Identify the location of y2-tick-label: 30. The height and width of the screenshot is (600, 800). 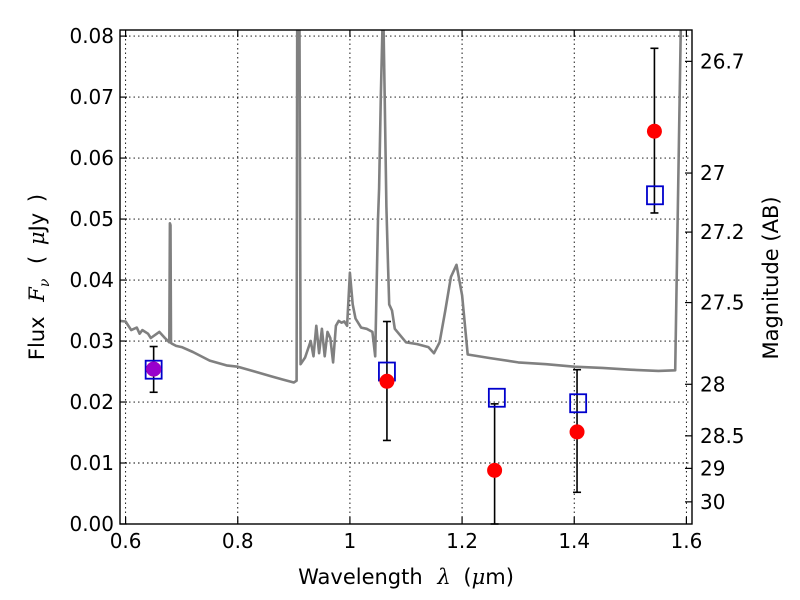
(712, 502).